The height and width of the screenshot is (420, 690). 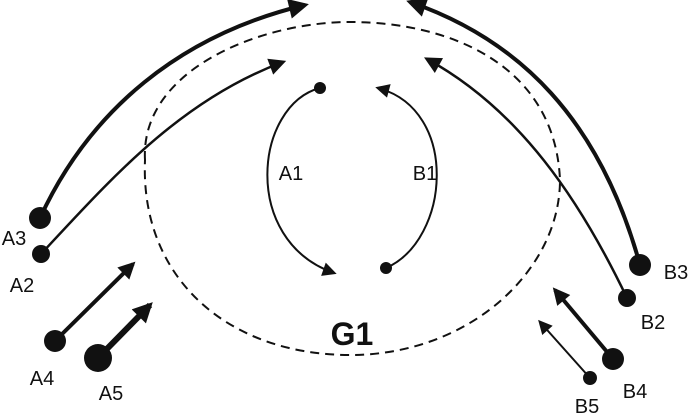 What do you see at coordinates (40, 218) in the screenshot?
I see `agent-a3-dot` at bounding box center [40, 218].